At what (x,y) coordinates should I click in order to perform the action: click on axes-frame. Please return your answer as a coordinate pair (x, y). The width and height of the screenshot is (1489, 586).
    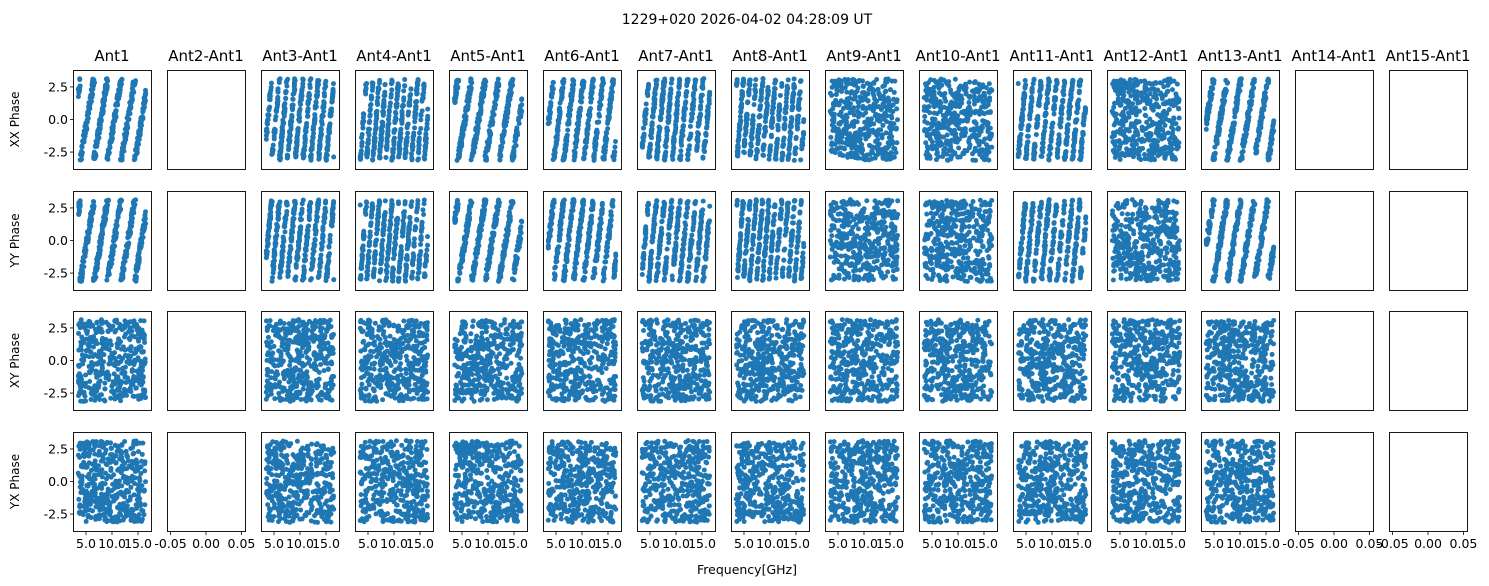
    Looking at the image, I should click on (206, 361).